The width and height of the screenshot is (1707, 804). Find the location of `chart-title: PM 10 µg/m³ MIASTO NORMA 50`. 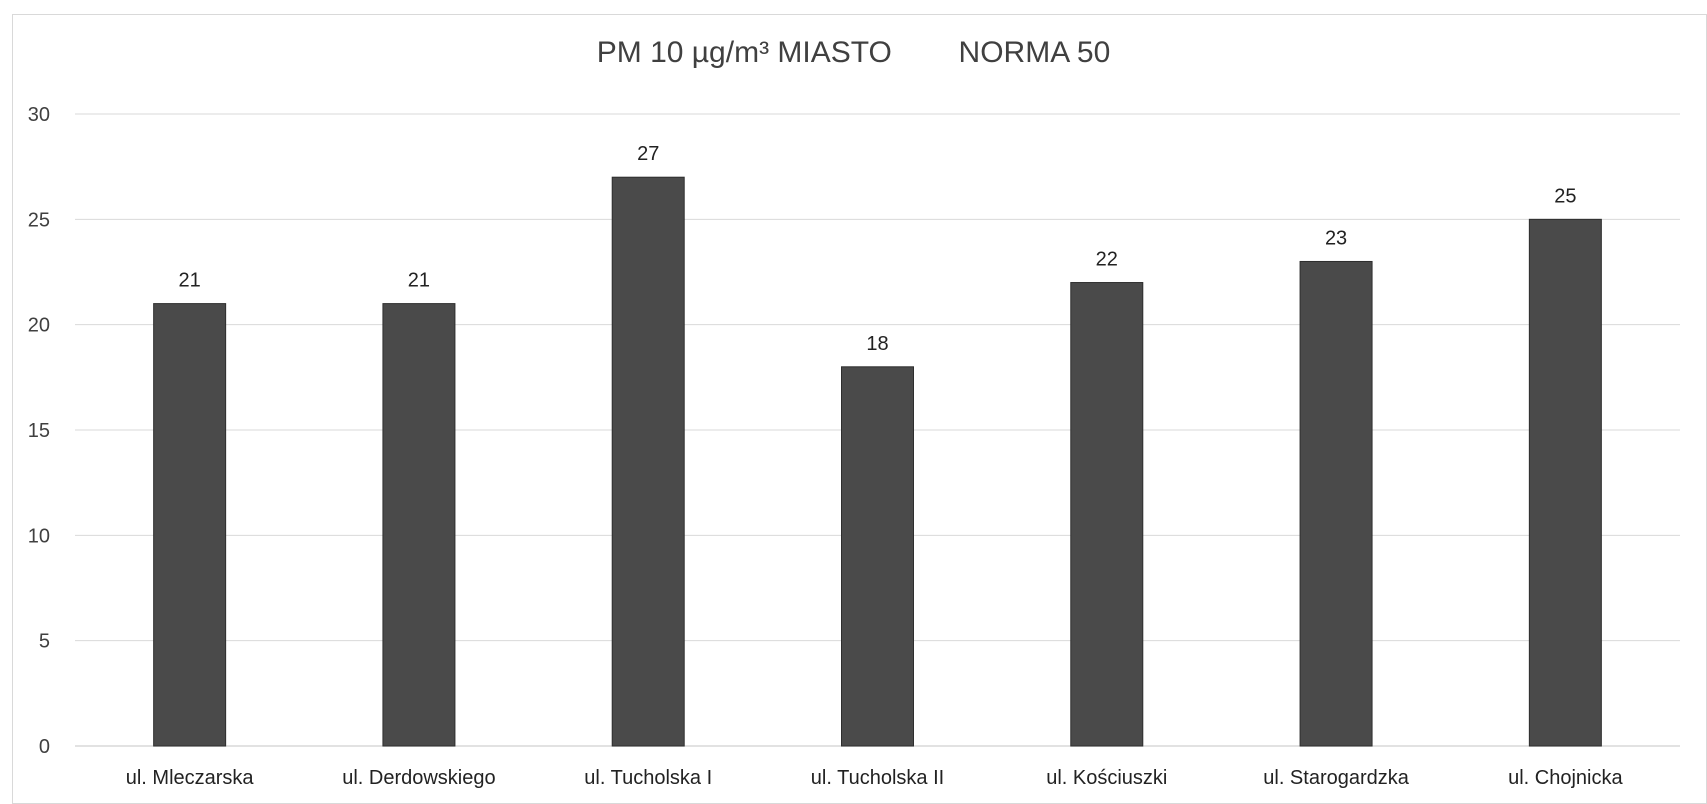

chart-title: PM 10 µg/m³ MIASTO NORMA 50 is located at coordinates (853, 52).